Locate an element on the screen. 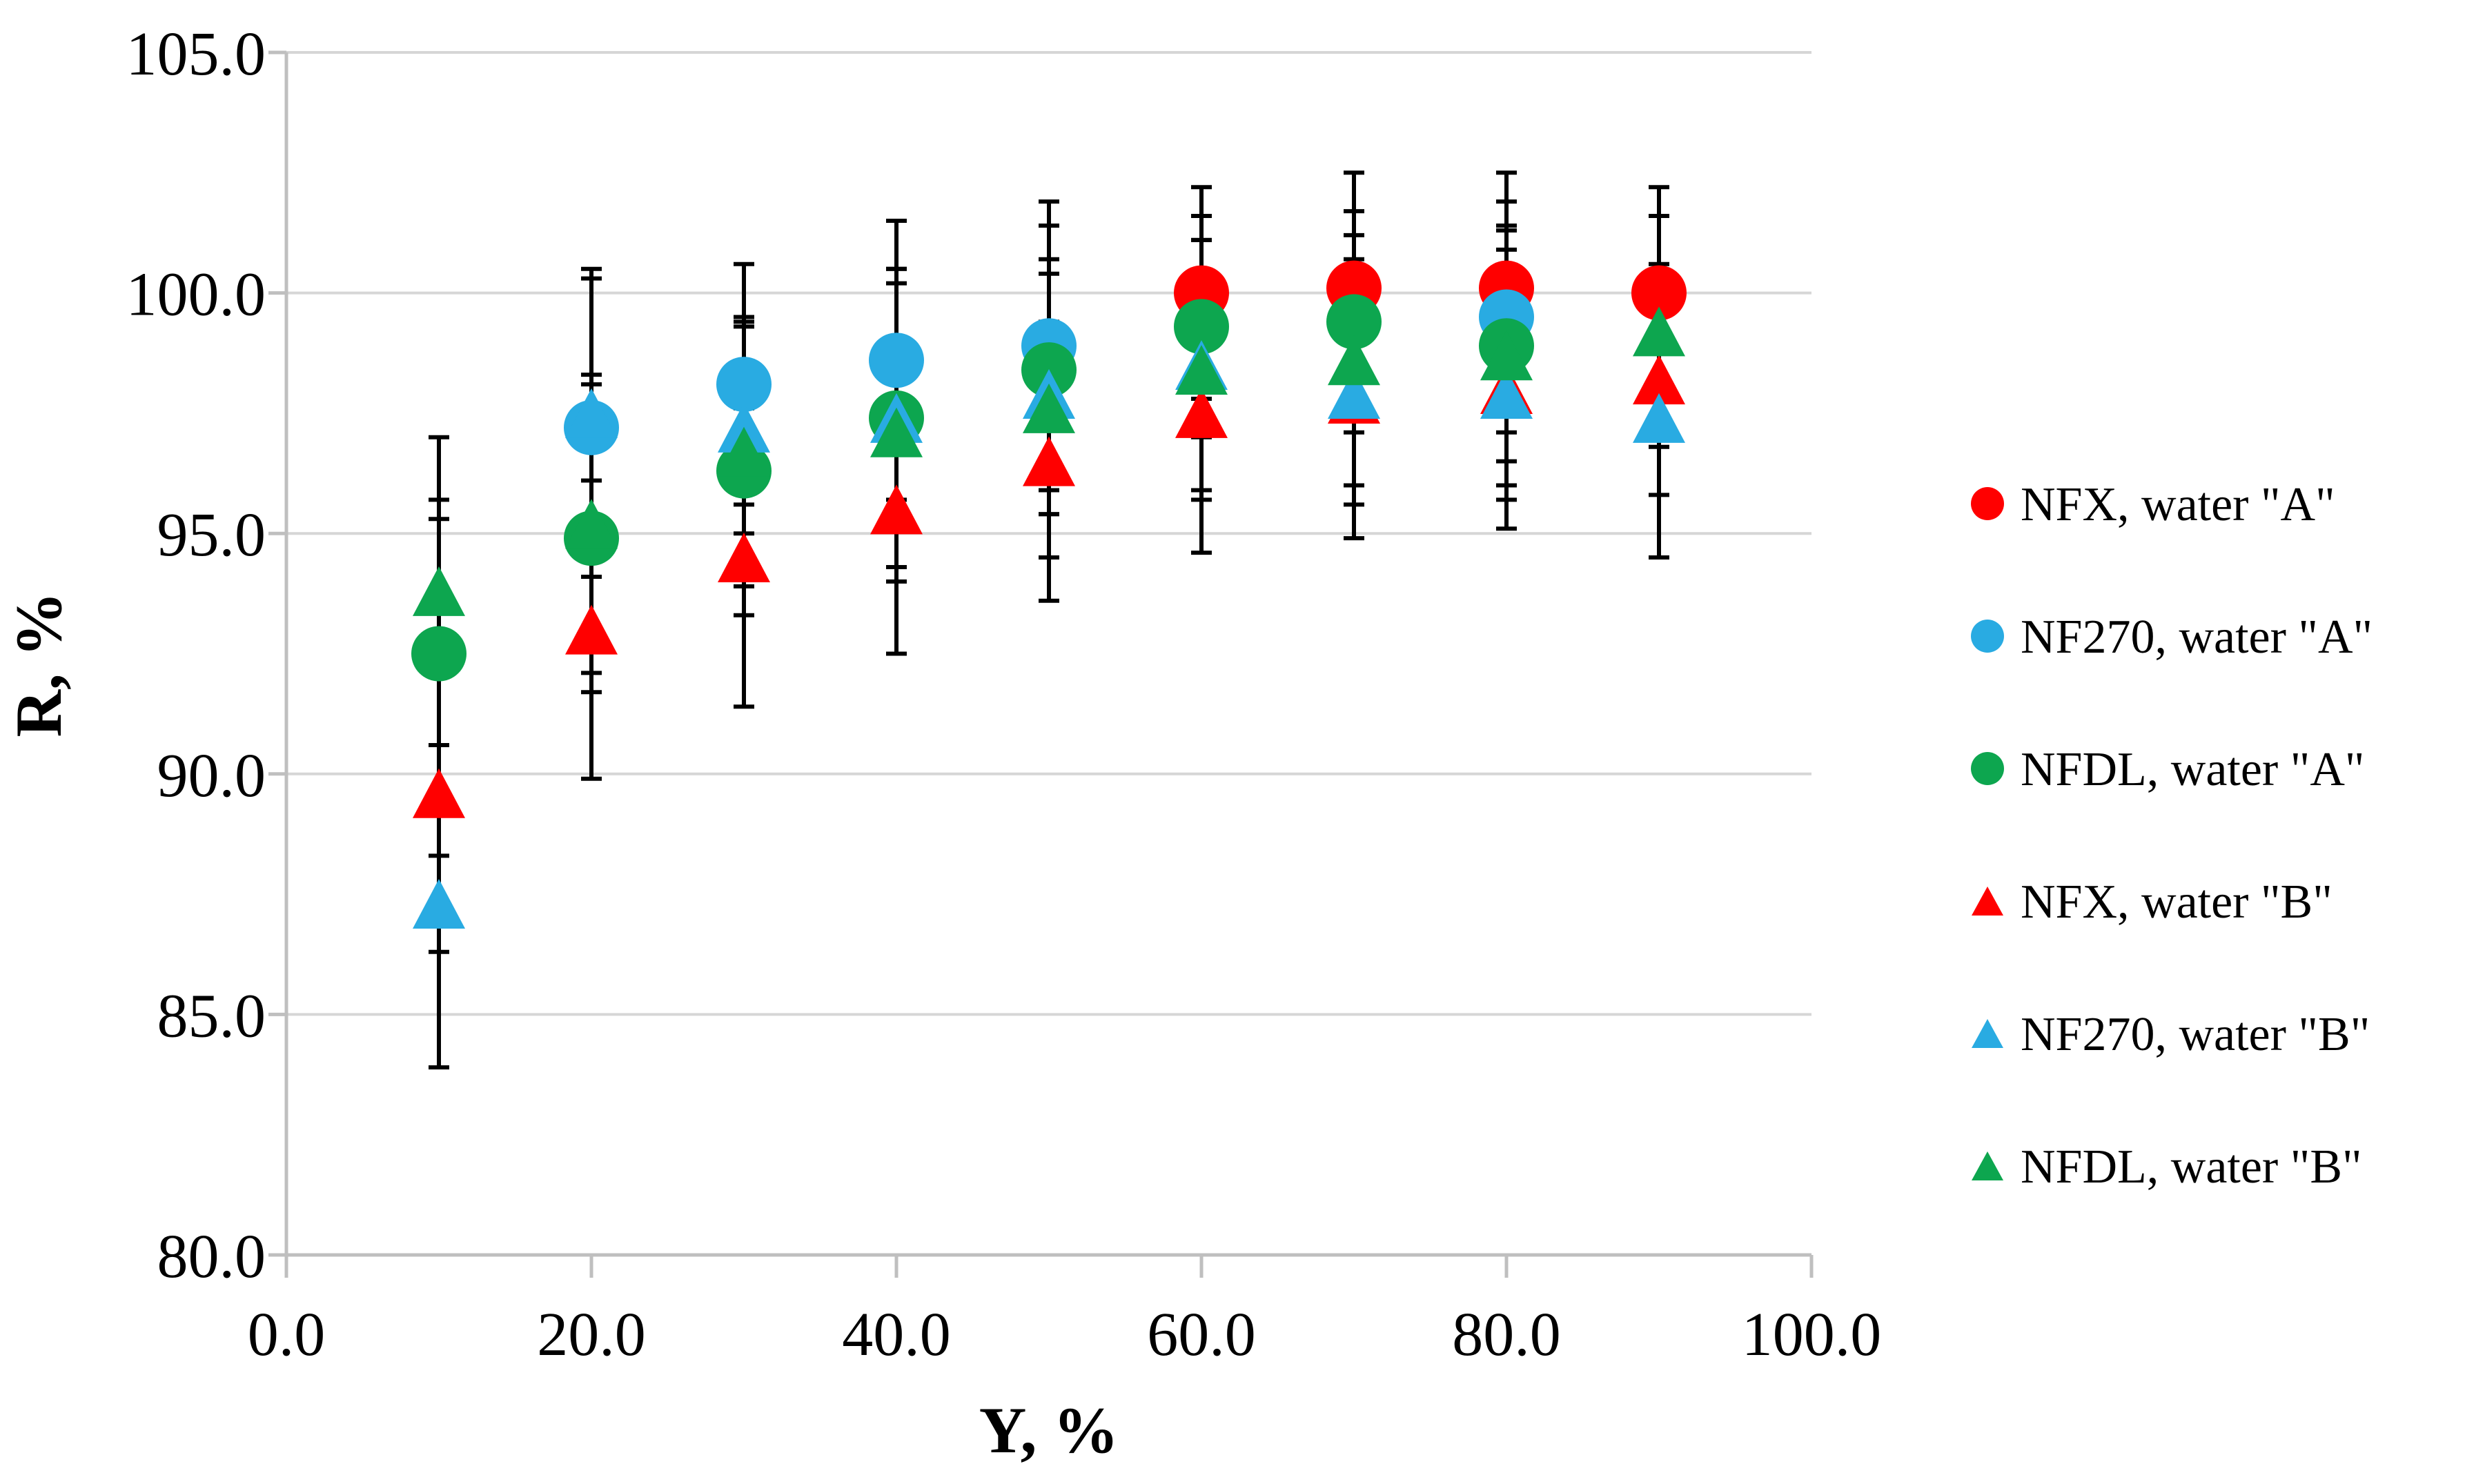 Image resolution: width=2465 pixels, height=1484 pixels. legend-item: NFX, water "B" is located at coordinates (2152, 902).